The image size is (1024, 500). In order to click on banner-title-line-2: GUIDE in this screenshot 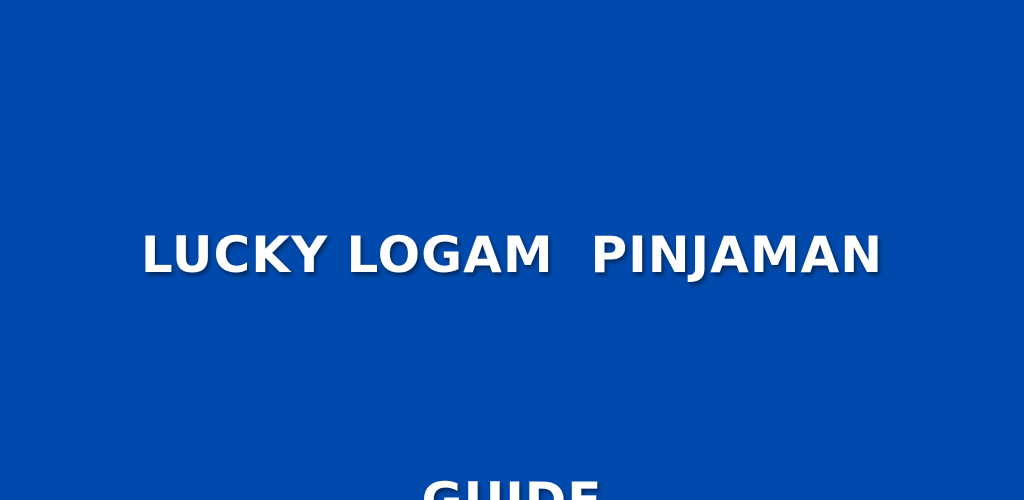, I will do `click(512, 480)`.